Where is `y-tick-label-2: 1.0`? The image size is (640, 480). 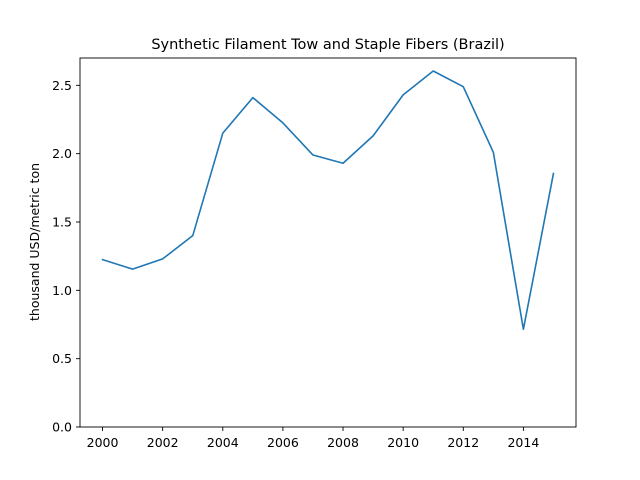 y-tick-label-2: 1.0 is located at coordinates (62, 290).